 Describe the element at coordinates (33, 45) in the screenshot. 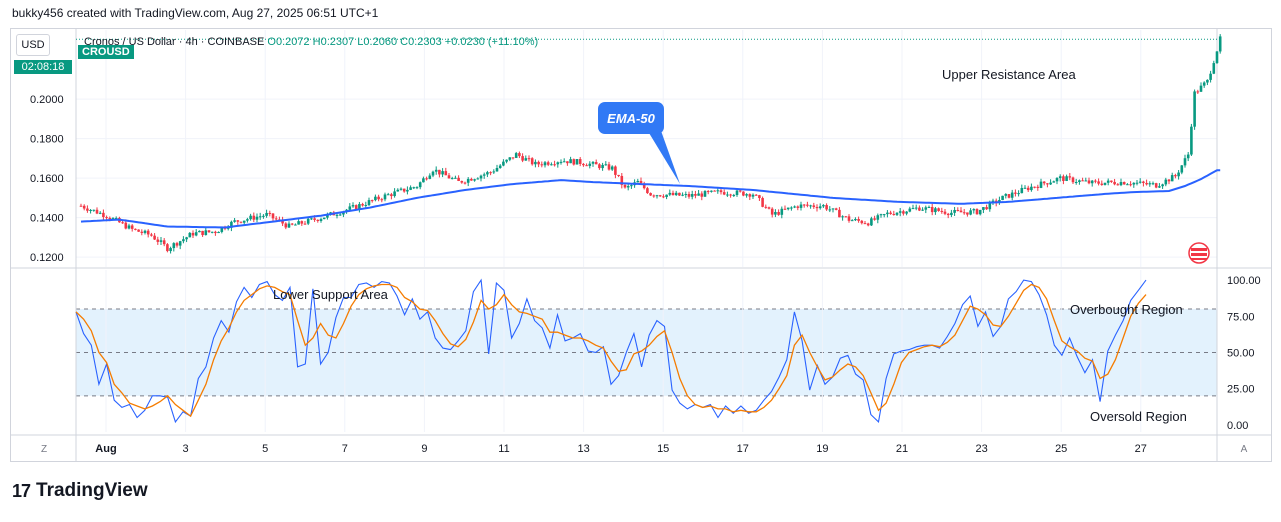

I see `currency-selector: USD` at that location.